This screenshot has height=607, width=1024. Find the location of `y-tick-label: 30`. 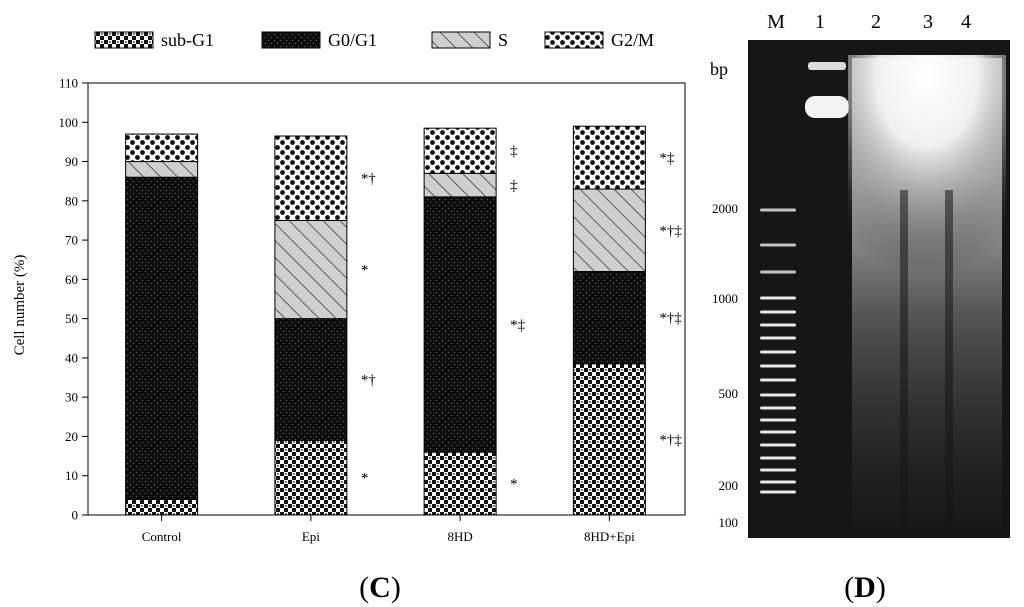

y-tick-label: 30 is located at coordinates (71, 397).